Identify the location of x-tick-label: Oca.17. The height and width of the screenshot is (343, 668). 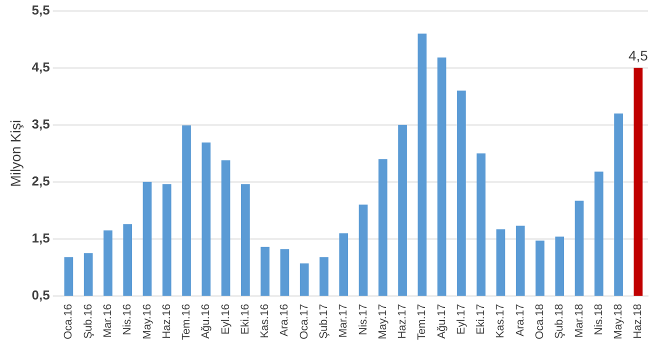
(304, 322).